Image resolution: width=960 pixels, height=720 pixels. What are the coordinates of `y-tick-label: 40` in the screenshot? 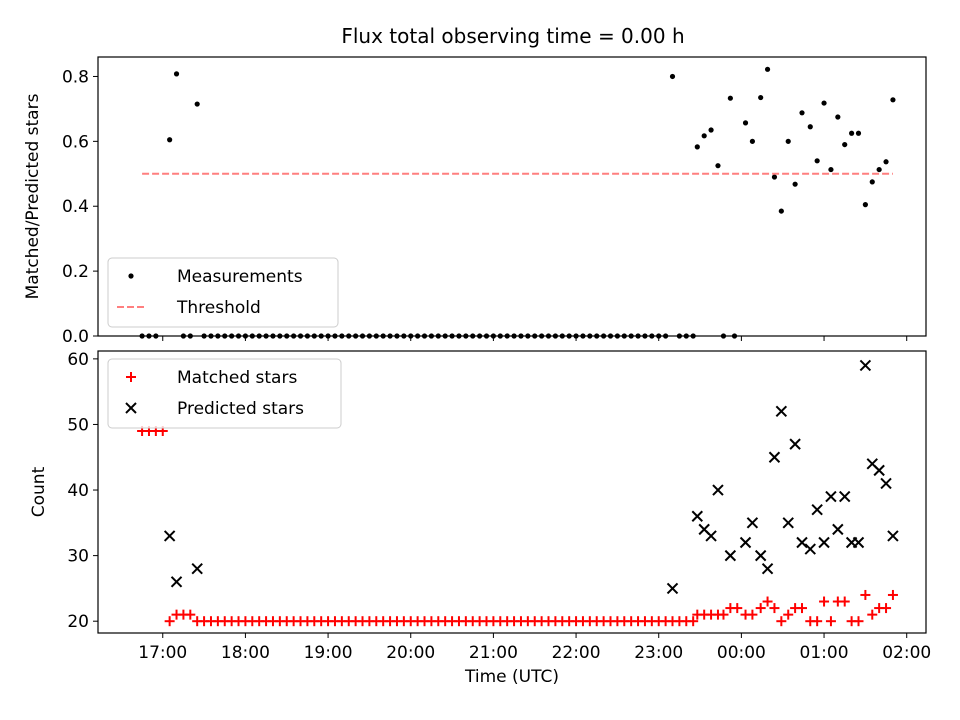 It's located at (78, 491).